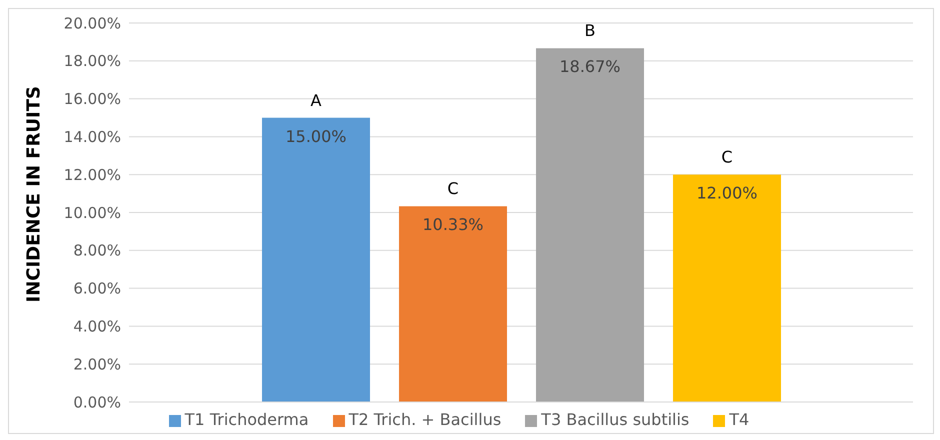 This screenshot has height=440, width=940. I want to click on y-tick-label: 14.00%, so click(92, 137).